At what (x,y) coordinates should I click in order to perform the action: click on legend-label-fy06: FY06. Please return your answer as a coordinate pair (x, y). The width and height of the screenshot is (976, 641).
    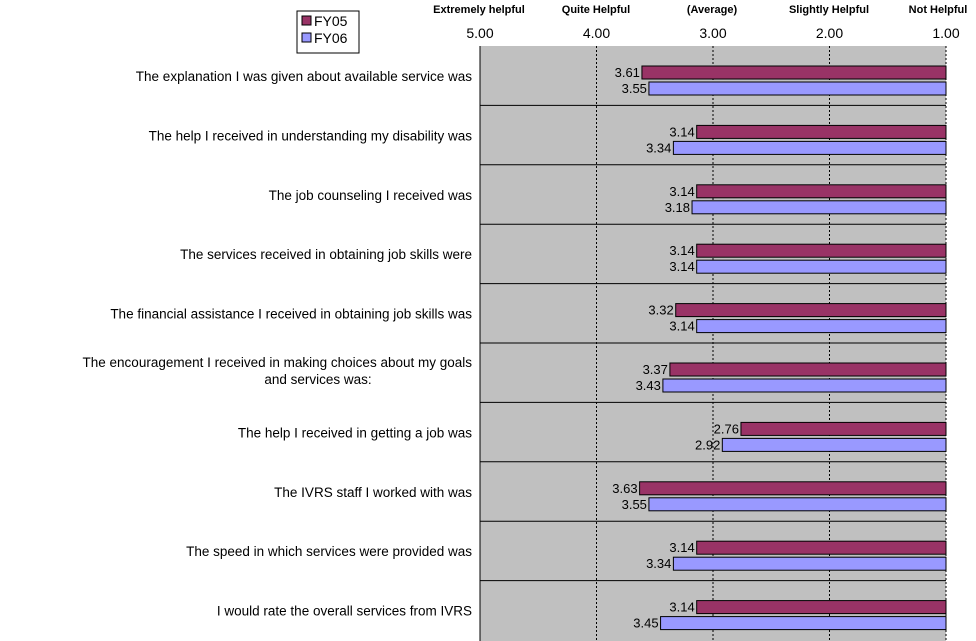
    Looking at the image, I should click on (331, 38).